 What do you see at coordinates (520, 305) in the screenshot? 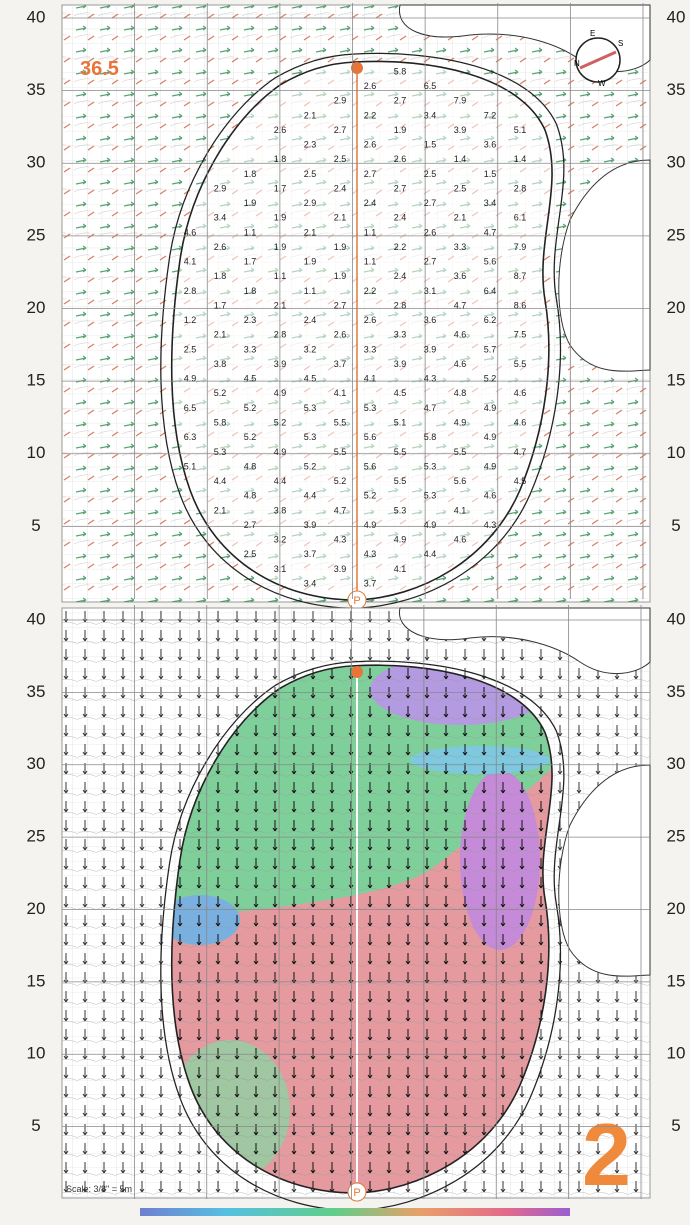
I see `slope-value: 8.6` at bounding box center [520, 305].